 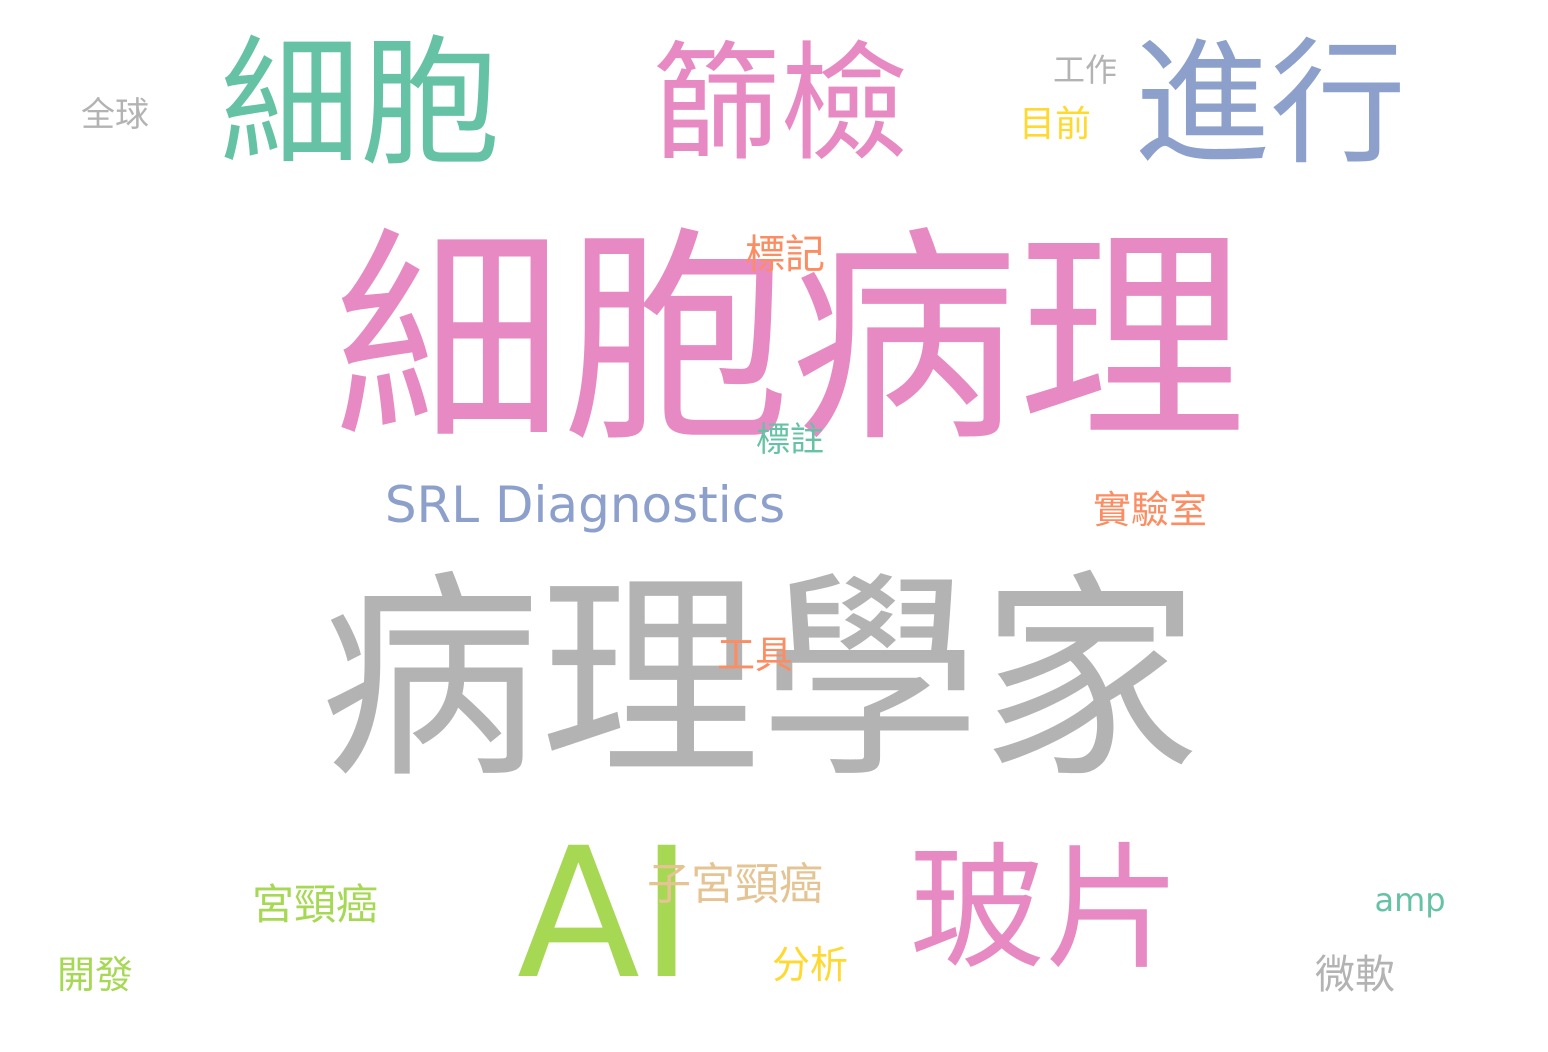 What do you see at coordinates (1410, 900) in the screenshot?
I see `cloud-word: amp` at bounding box center [1410, 900].